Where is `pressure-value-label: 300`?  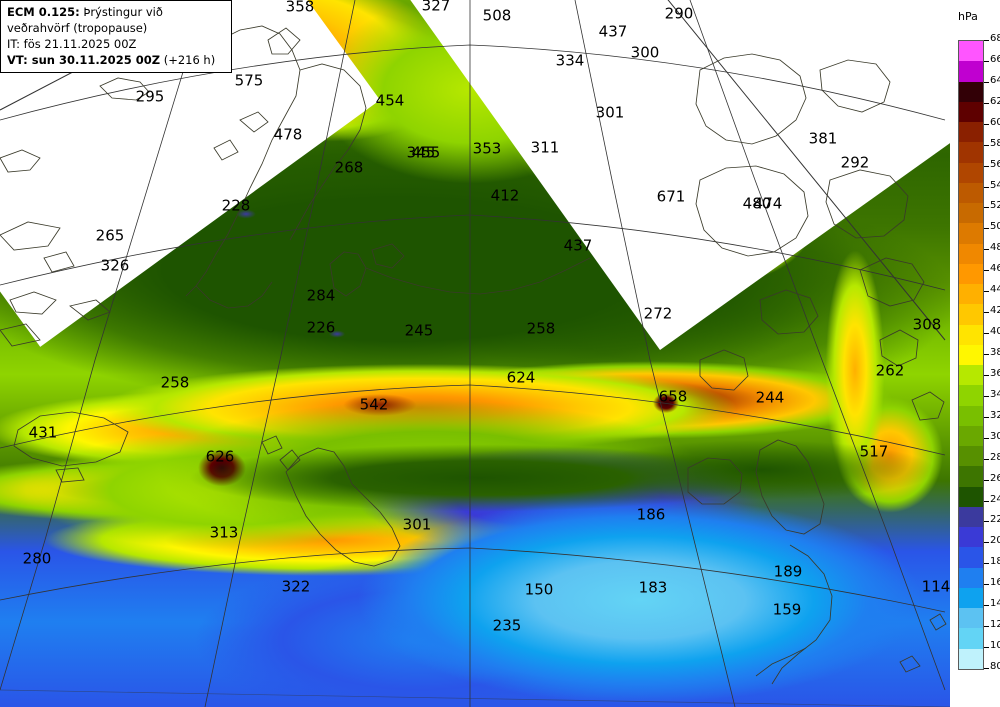 pressure-value-label: 300 is located at coordinates (645, 52).